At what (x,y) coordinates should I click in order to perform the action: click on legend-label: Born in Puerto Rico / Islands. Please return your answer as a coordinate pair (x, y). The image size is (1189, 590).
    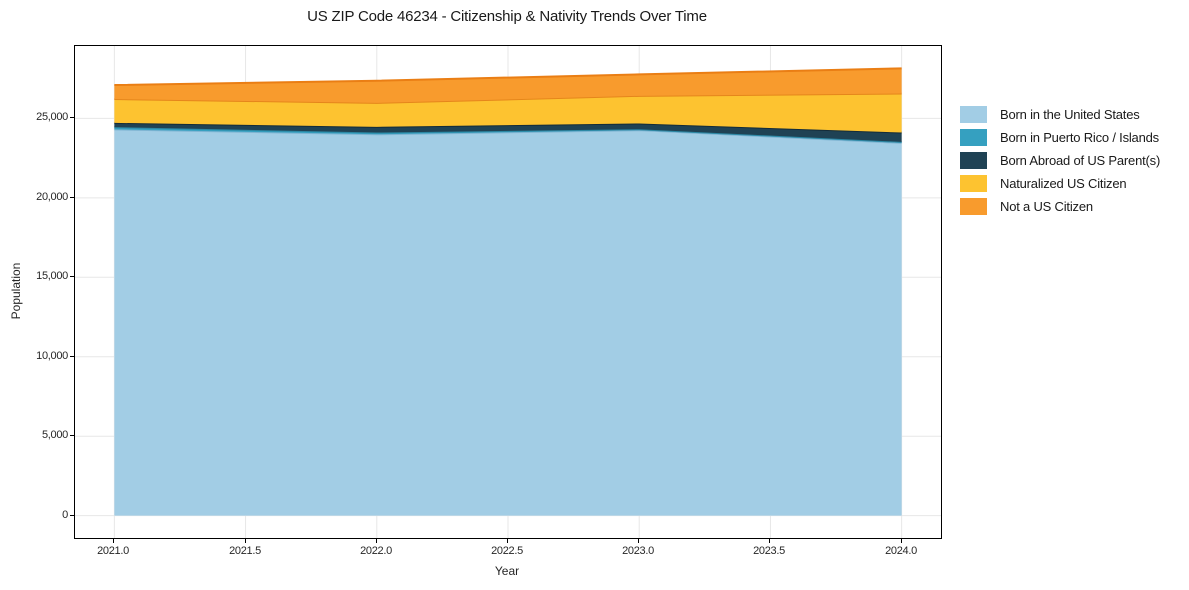
    Looking at the image, I should click on (1079, 137).